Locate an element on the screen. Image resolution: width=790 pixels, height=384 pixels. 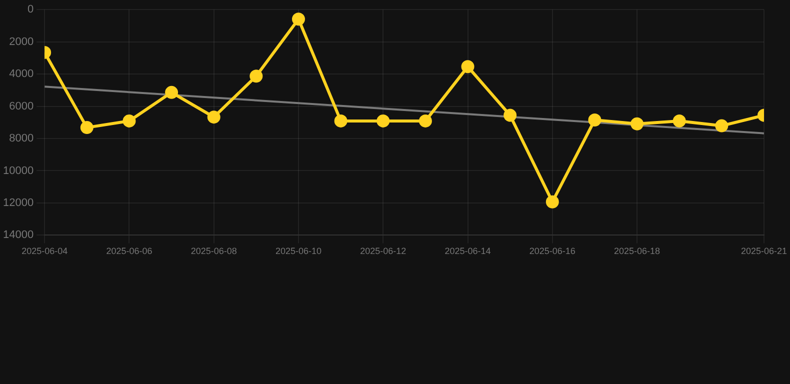
x-tick-label: 2025-06-04 is located at coordinates (45, 251).